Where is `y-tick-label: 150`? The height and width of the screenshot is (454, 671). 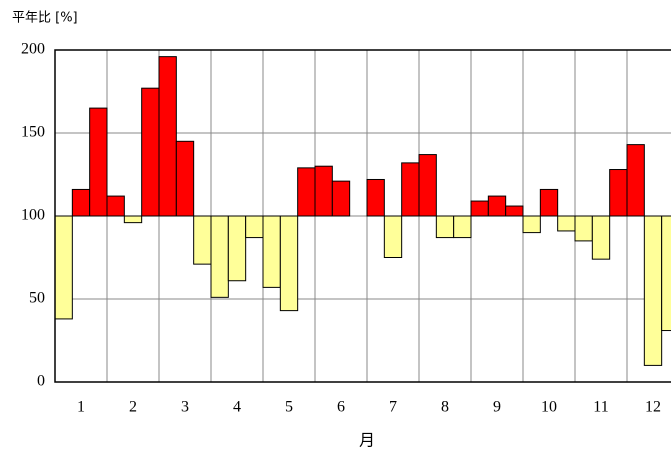 y-tick-label: 150 is located at coordinates (33, 132).